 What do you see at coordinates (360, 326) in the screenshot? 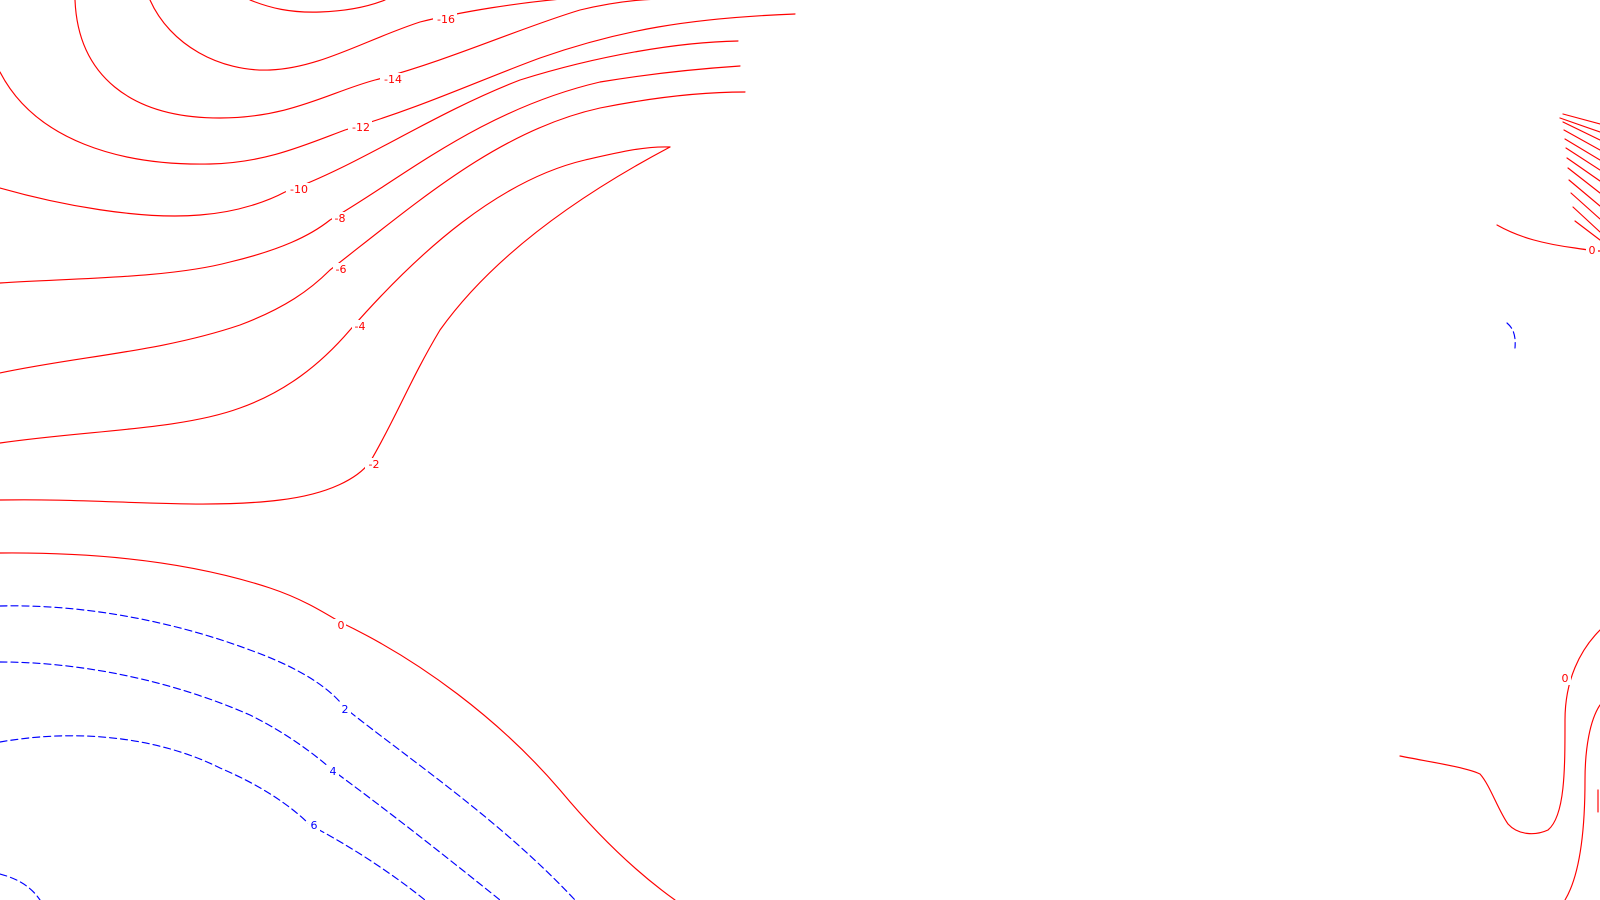
I see `label-neg4: -4` at bounding box center [360, 326].